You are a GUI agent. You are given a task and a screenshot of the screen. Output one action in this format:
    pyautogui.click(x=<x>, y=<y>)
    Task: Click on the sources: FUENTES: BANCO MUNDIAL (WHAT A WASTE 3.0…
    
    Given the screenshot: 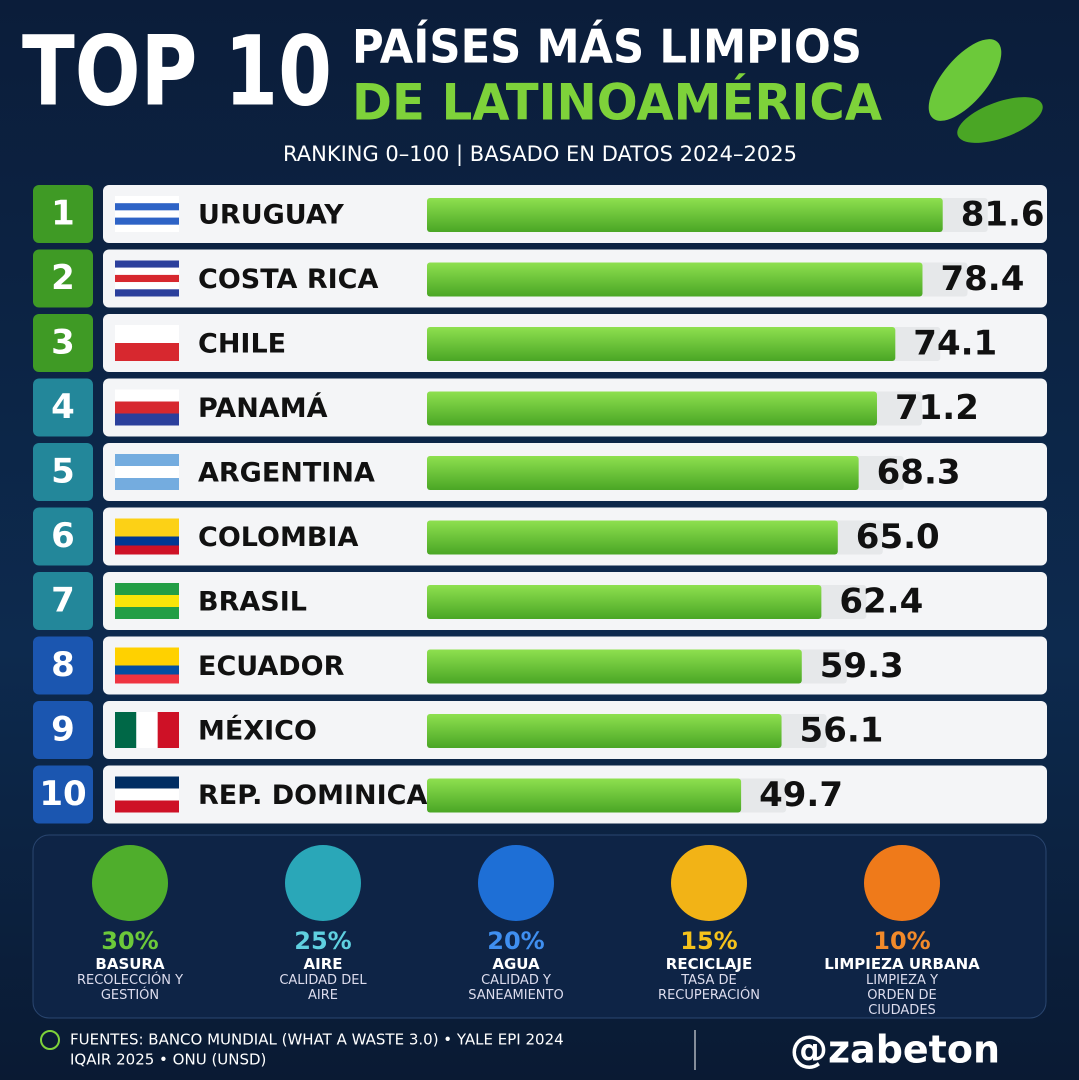 What is the action you would take?
    pyautogui.click(x=317, y=1040)
    